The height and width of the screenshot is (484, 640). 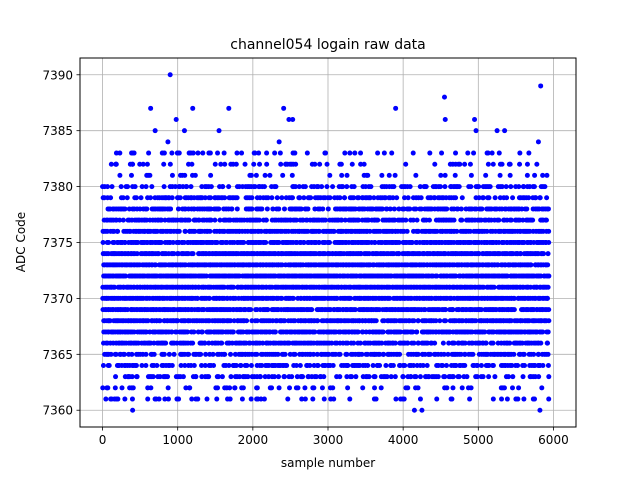 I want to click on y-tick-label: 7385, so click(x=57, y=131).